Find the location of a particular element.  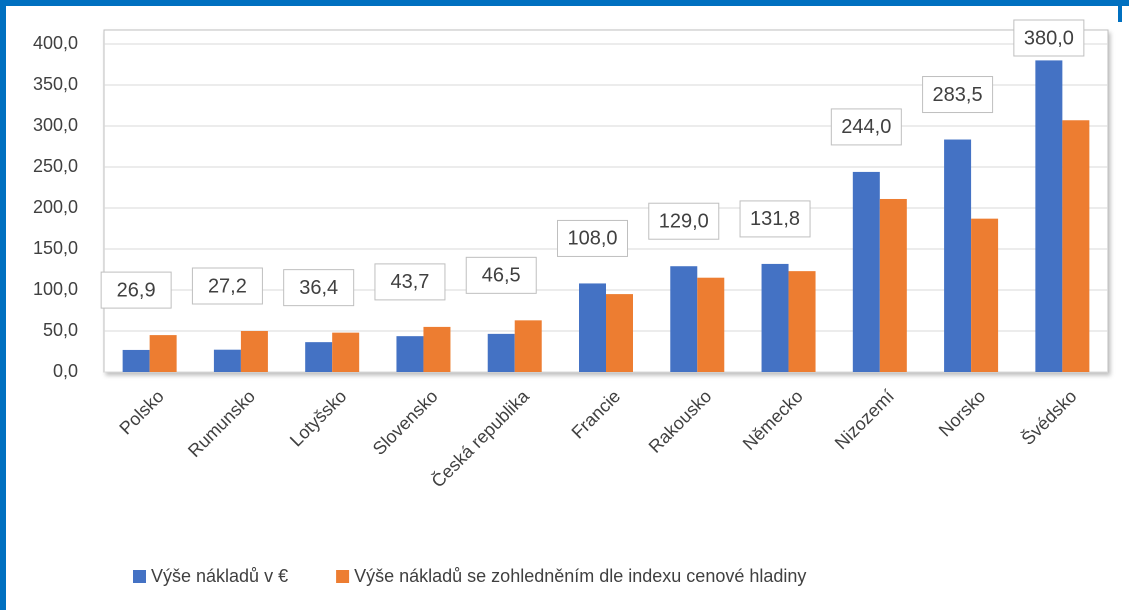

y-tick-label: 150,0 is located at coordinates (55, 248).